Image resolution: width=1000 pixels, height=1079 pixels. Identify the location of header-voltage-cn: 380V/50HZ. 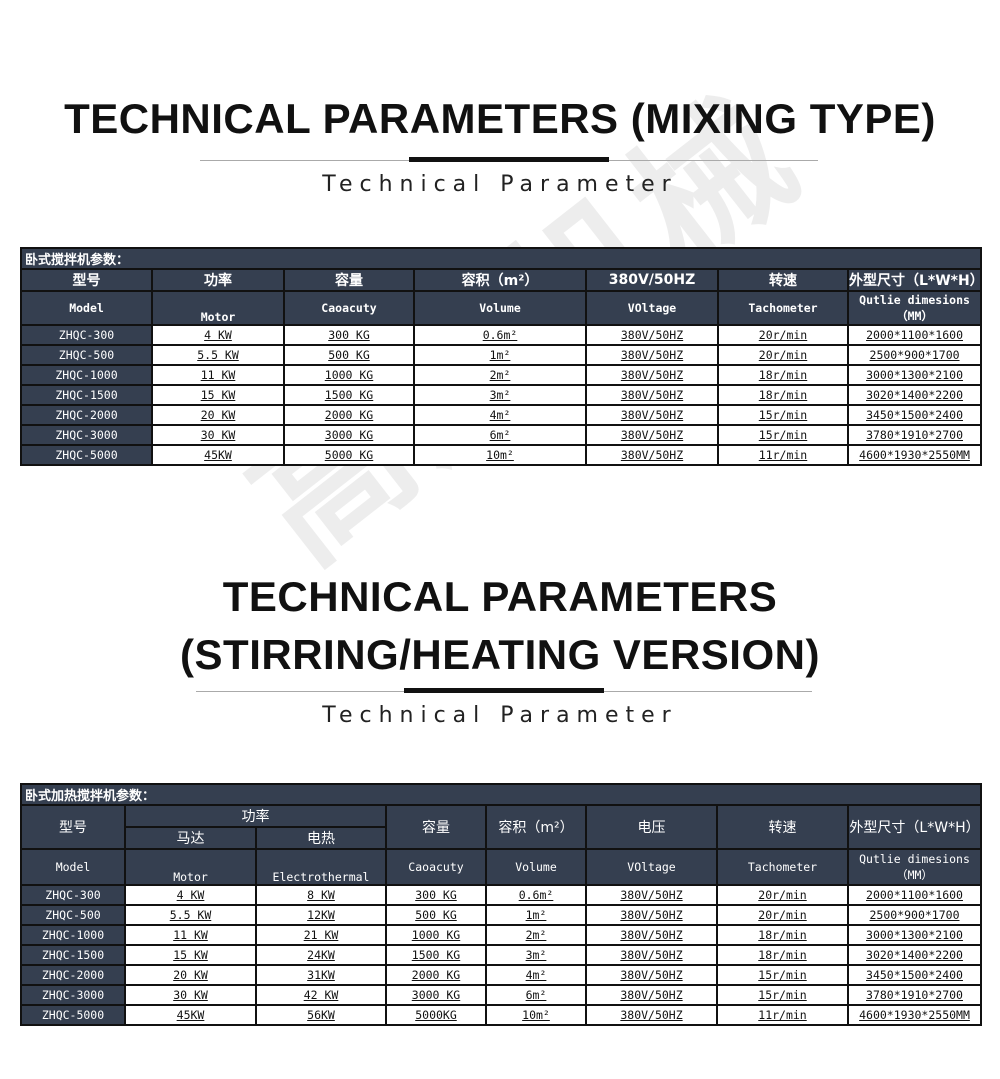
(652, 280).